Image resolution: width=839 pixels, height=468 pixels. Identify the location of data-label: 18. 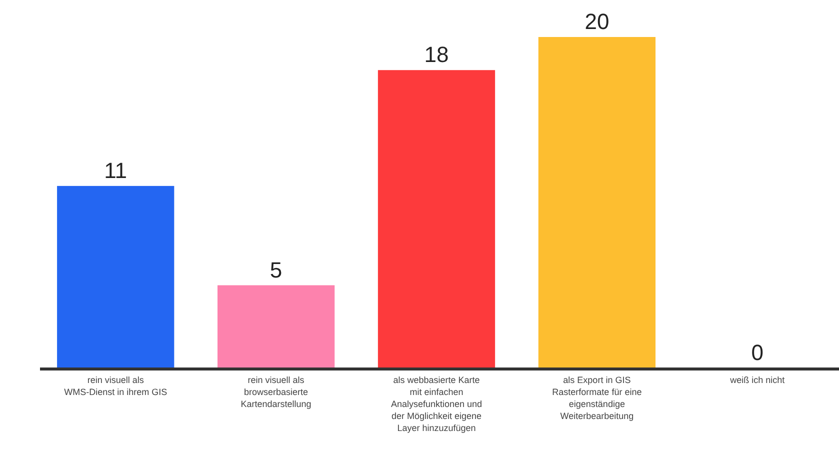
(436, 55).